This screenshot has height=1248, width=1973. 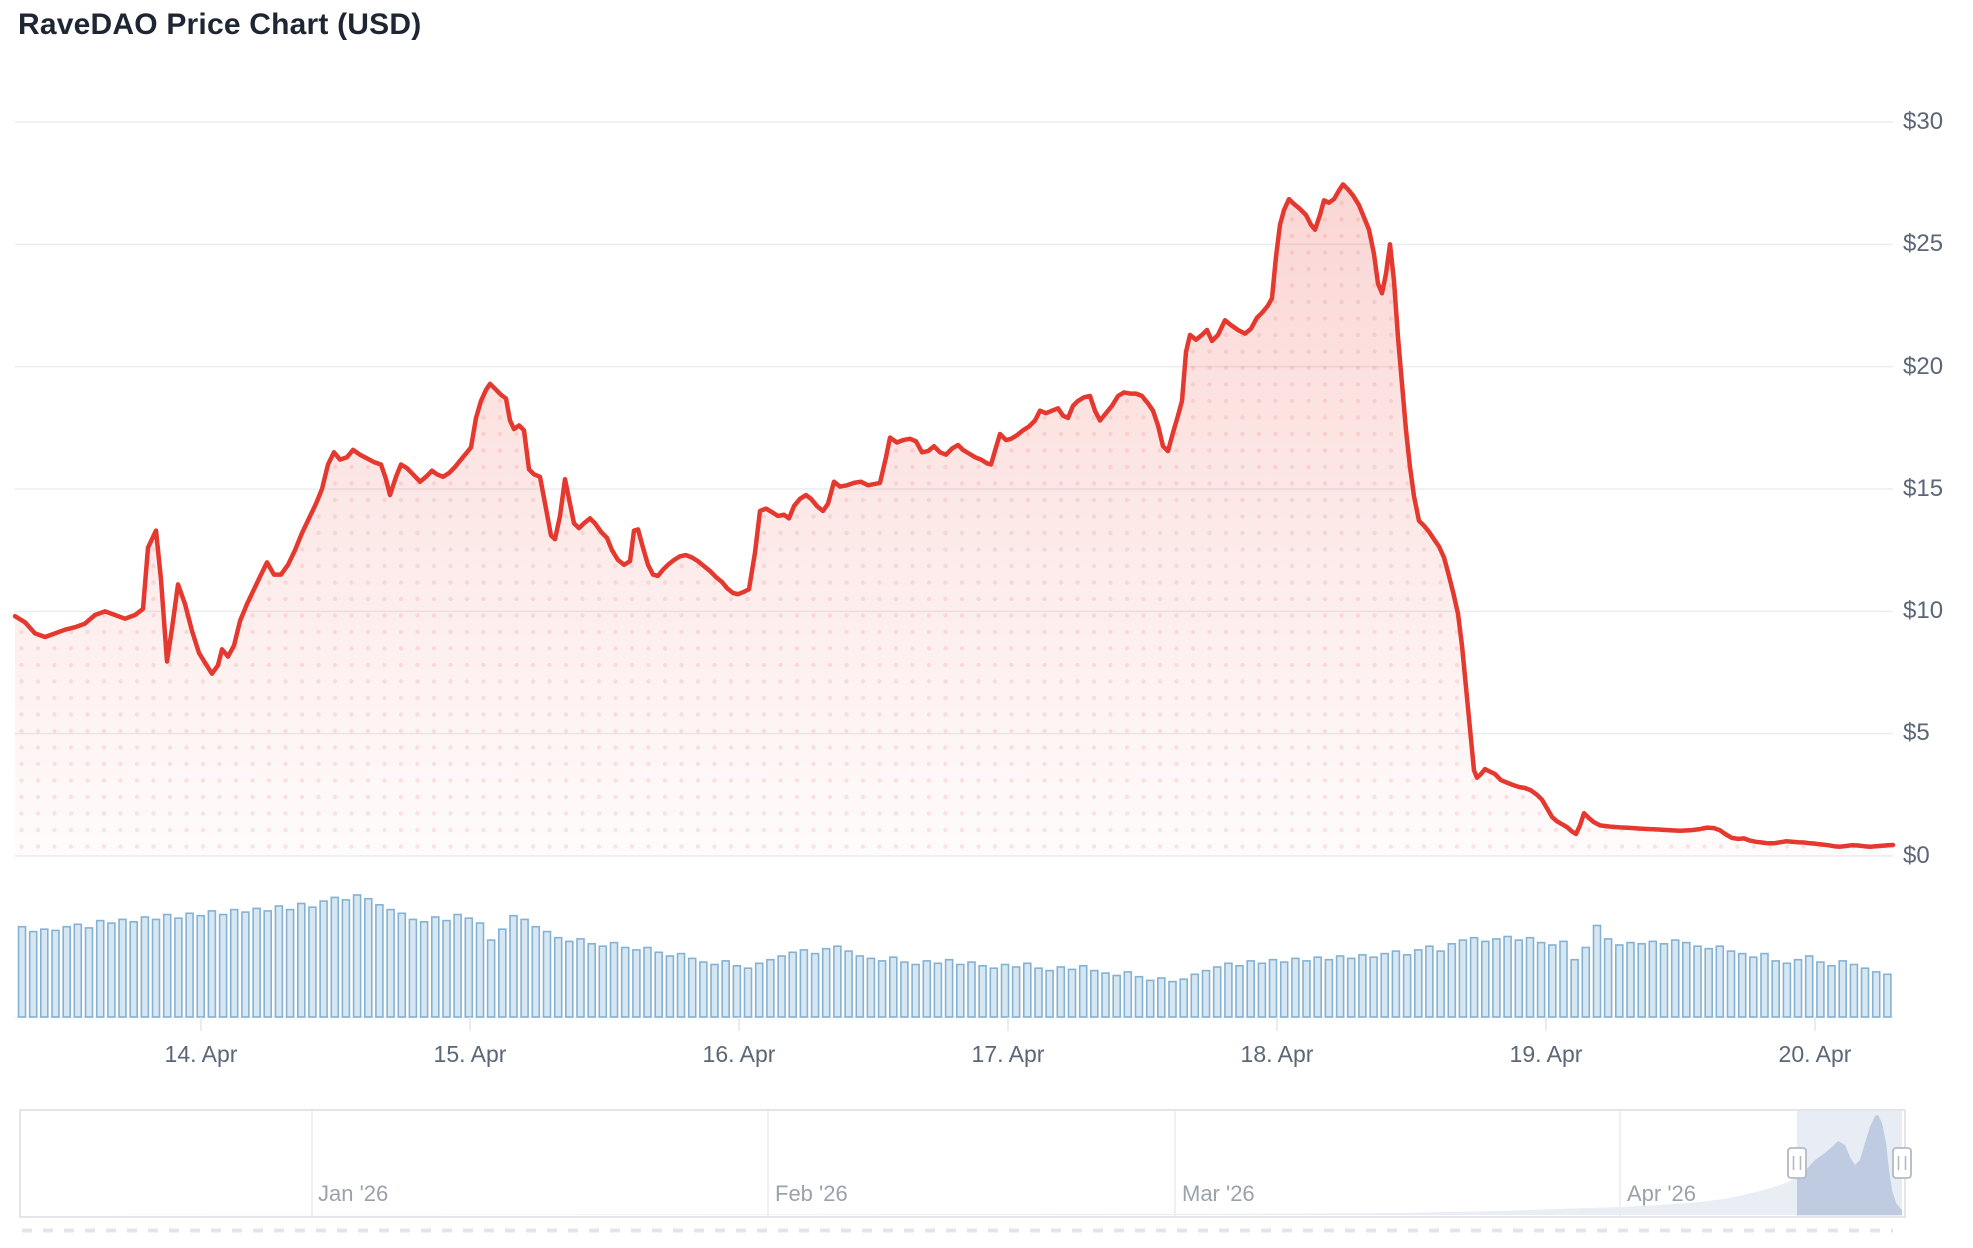 I want to click on volume-bars, so click(x=954, y=956).